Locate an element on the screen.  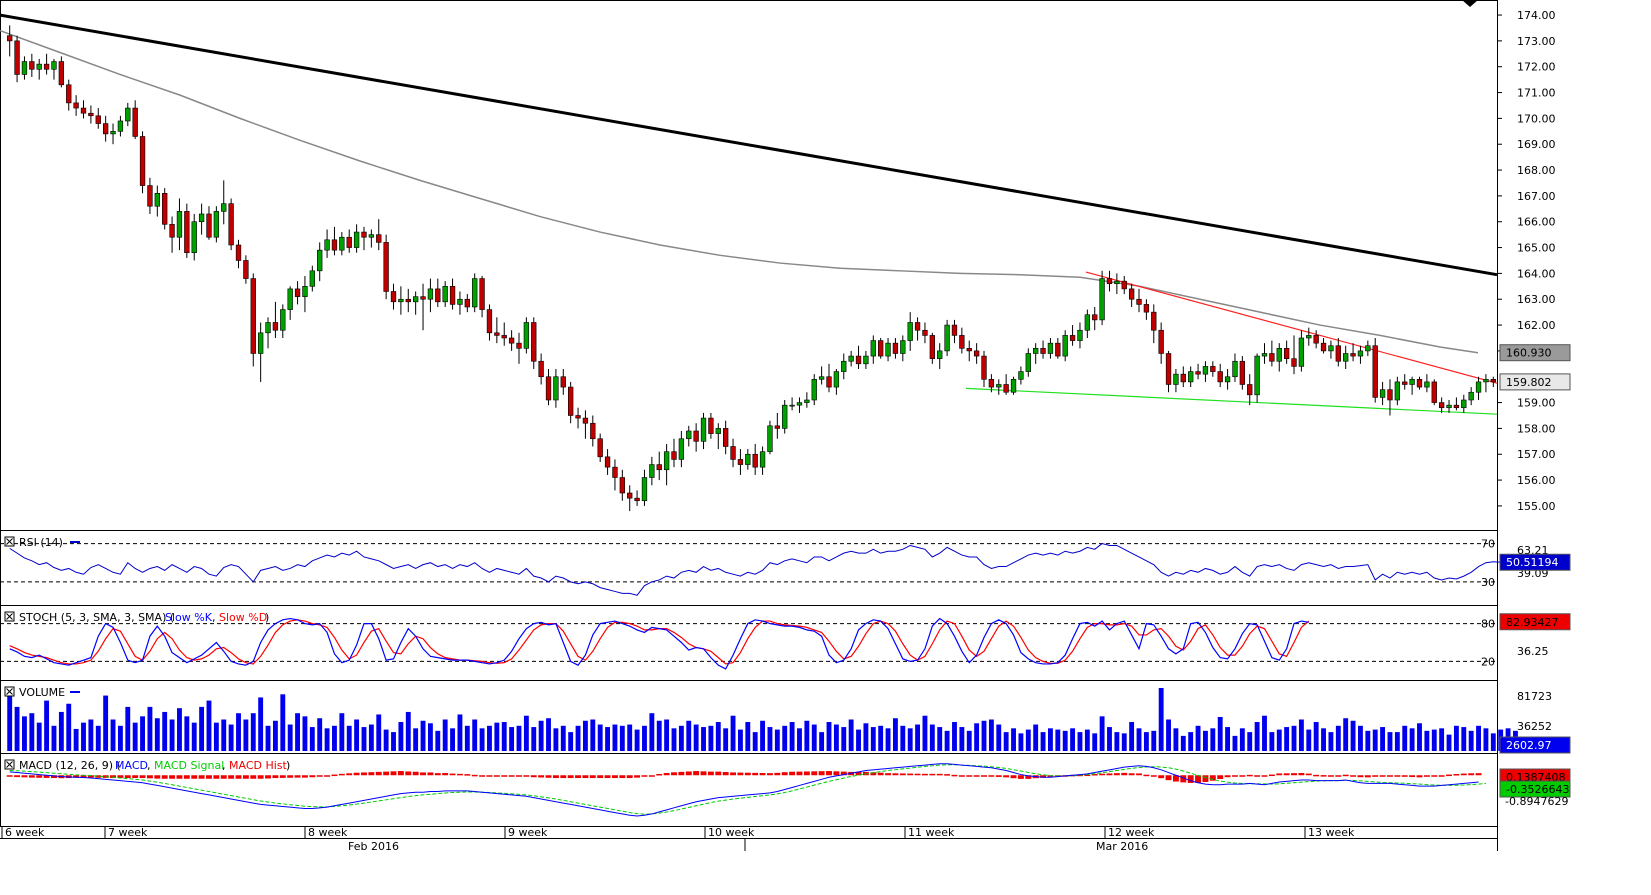
price-y-tick-label: 167.00 is located at coordinates (1536, 196).